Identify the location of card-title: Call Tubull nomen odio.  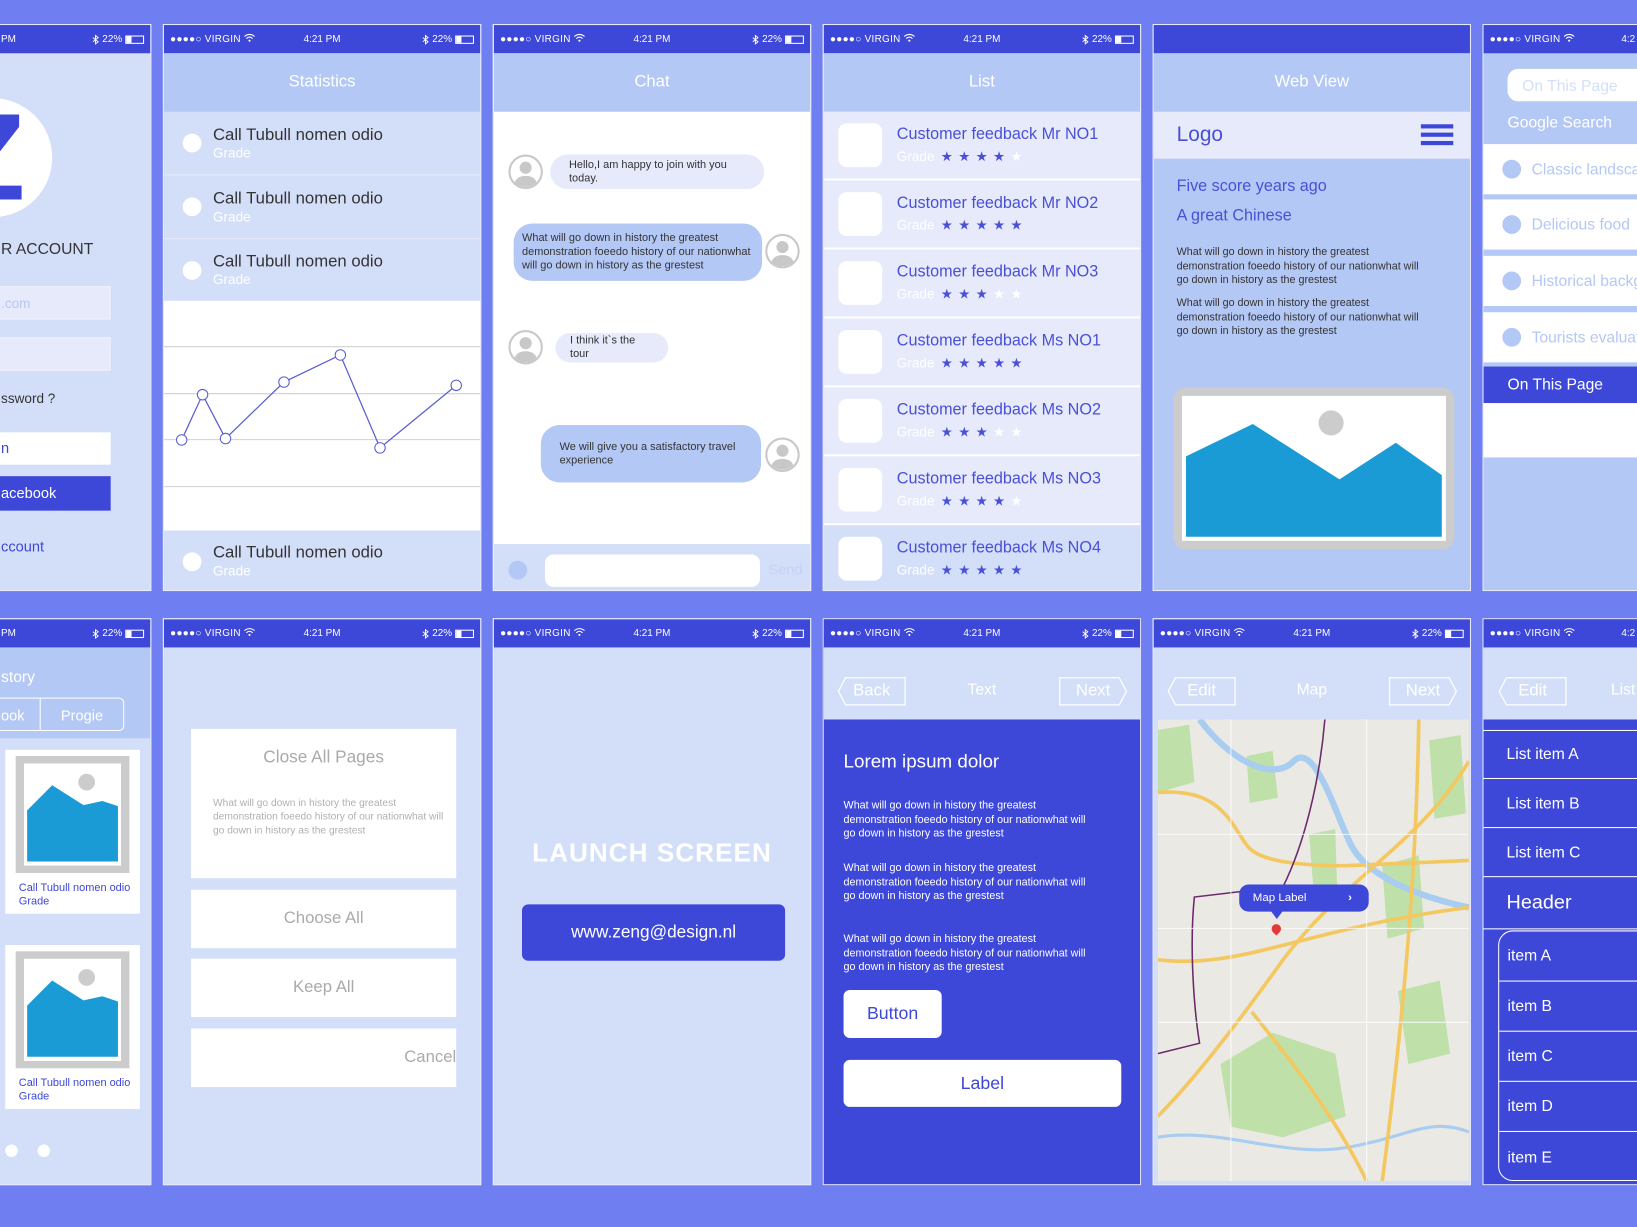
(74, 1083).